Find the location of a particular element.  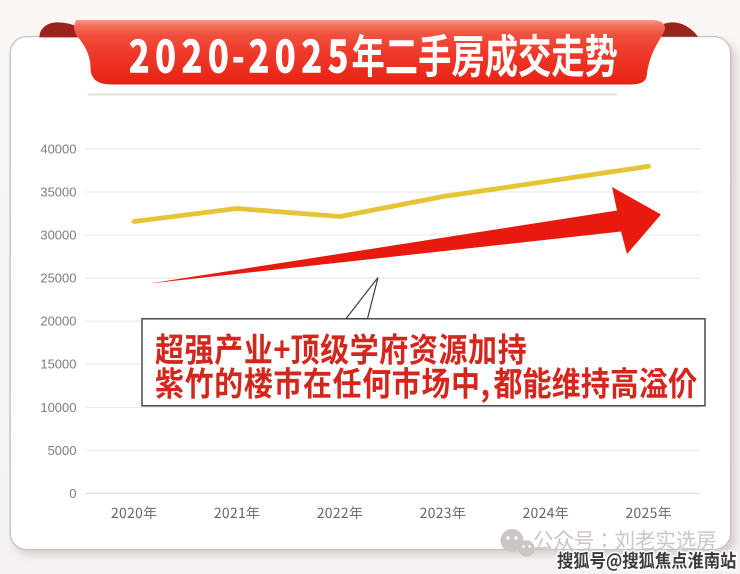

svg-text: 40000 is located at coordinates (58, 148).